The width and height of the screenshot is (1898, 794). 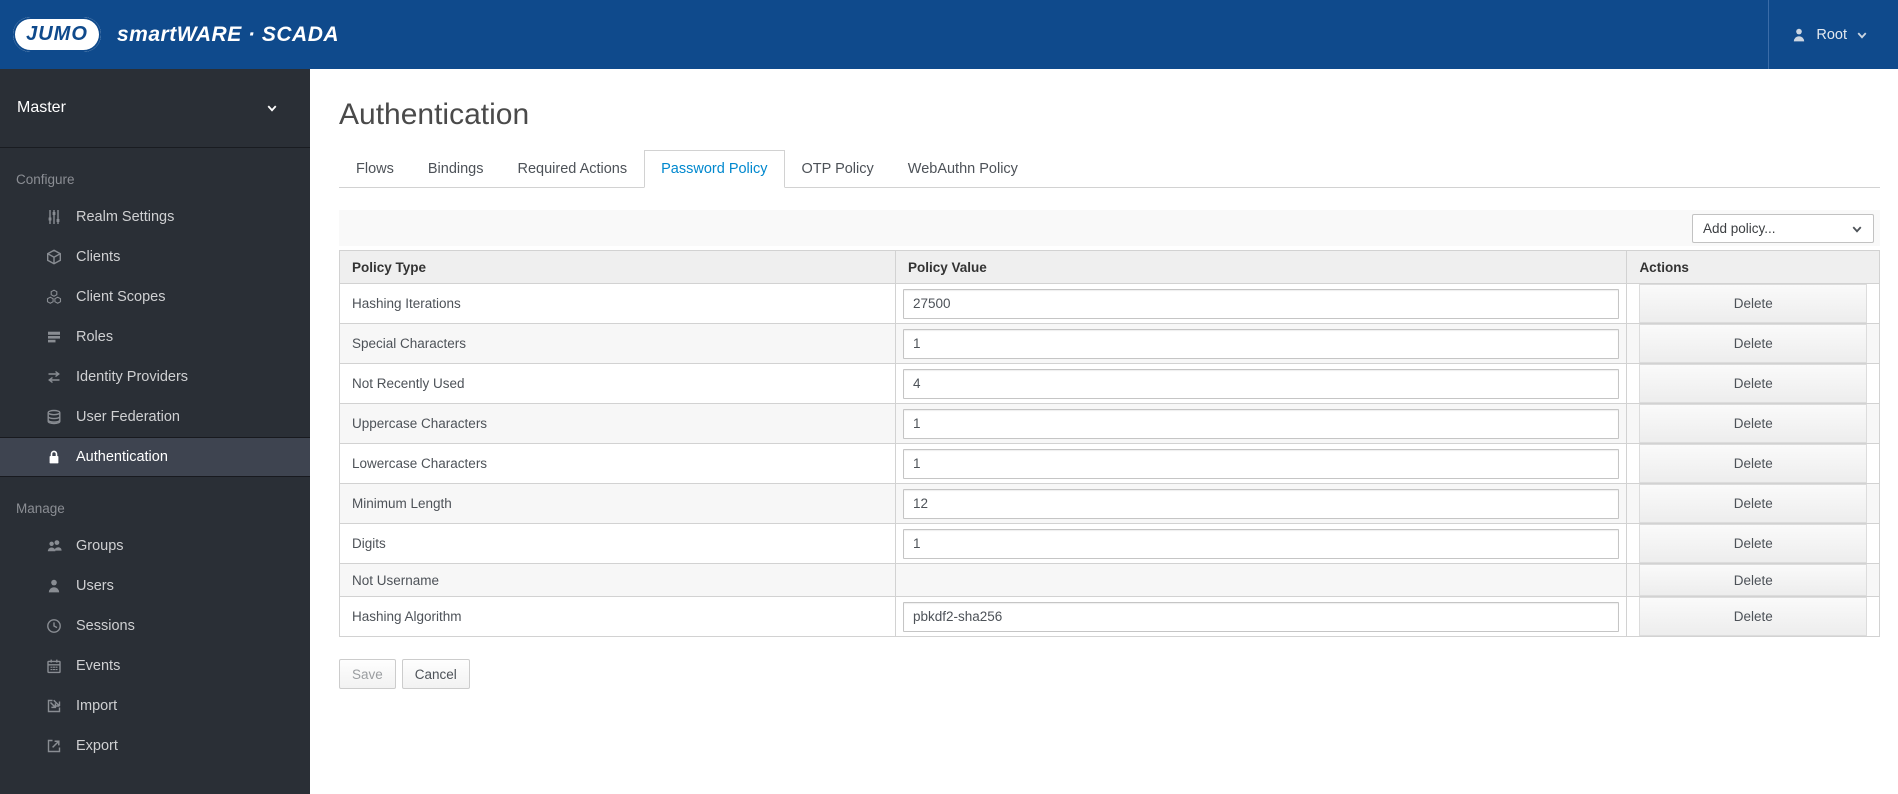 What do you see at coordinates (41, 107) in the screenshot?
I see `realm-name: Master` at bounding box center [41, 107].